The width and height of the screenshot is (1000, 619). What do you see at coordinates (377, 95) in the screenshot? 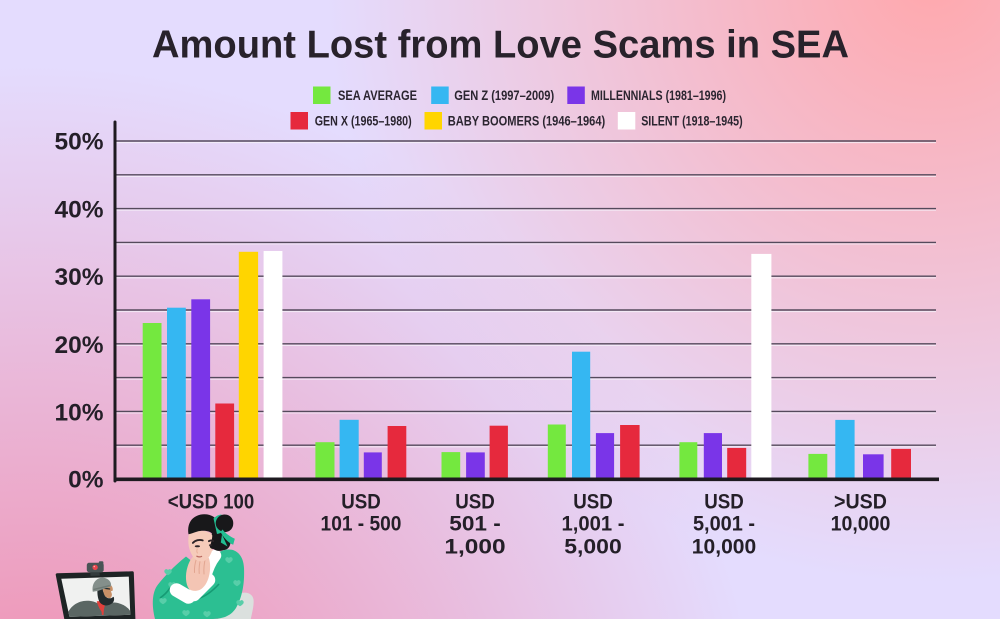
I see `svg-text: SEA AVERAGE` at bounding box center [377, 95].